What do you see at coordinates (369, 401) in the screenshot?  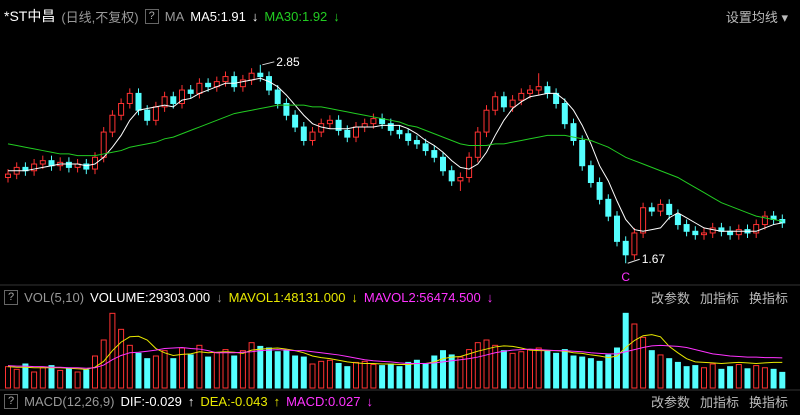 I see `legend-arrow: ↓` at bounding box center [369, 401].